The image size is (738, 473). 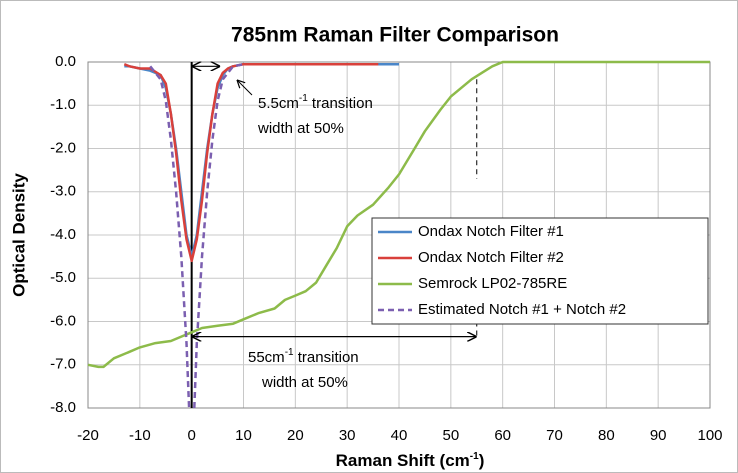 I want to click on annotation-text: 55cm-1 transition, so click(x=303, y=356).